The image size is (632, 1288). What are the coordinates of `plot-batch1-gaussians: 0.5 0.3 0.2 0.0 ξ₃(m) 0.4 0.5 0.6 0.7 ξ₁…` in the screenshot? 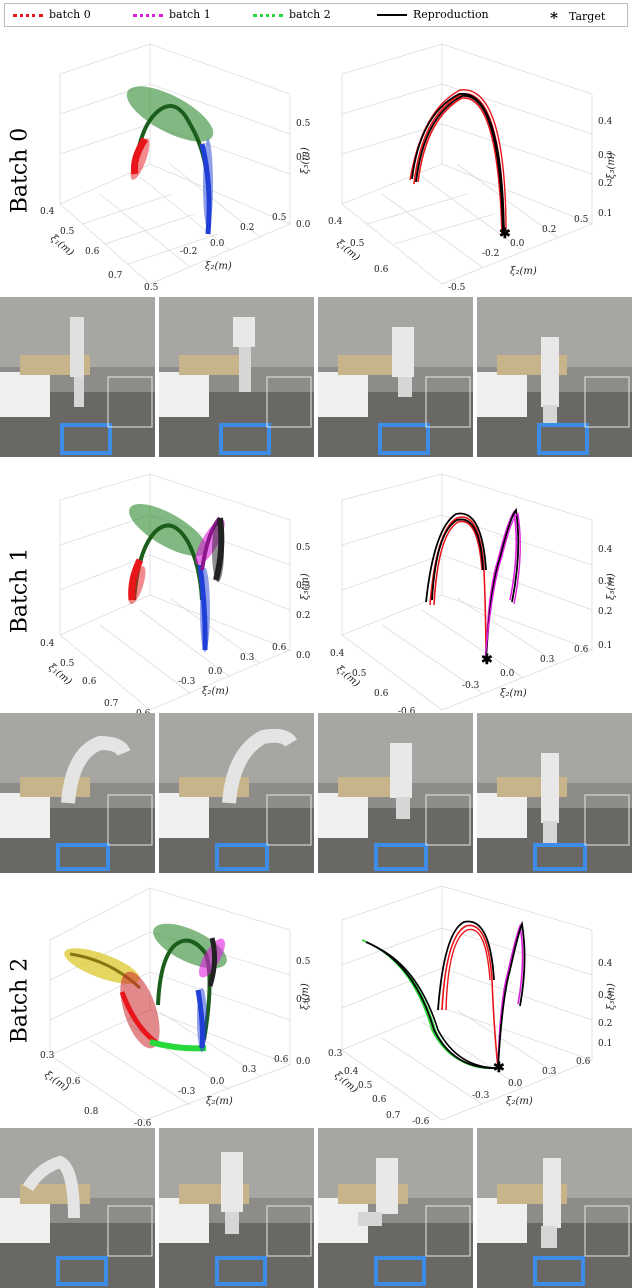 It's located at (180, 595).